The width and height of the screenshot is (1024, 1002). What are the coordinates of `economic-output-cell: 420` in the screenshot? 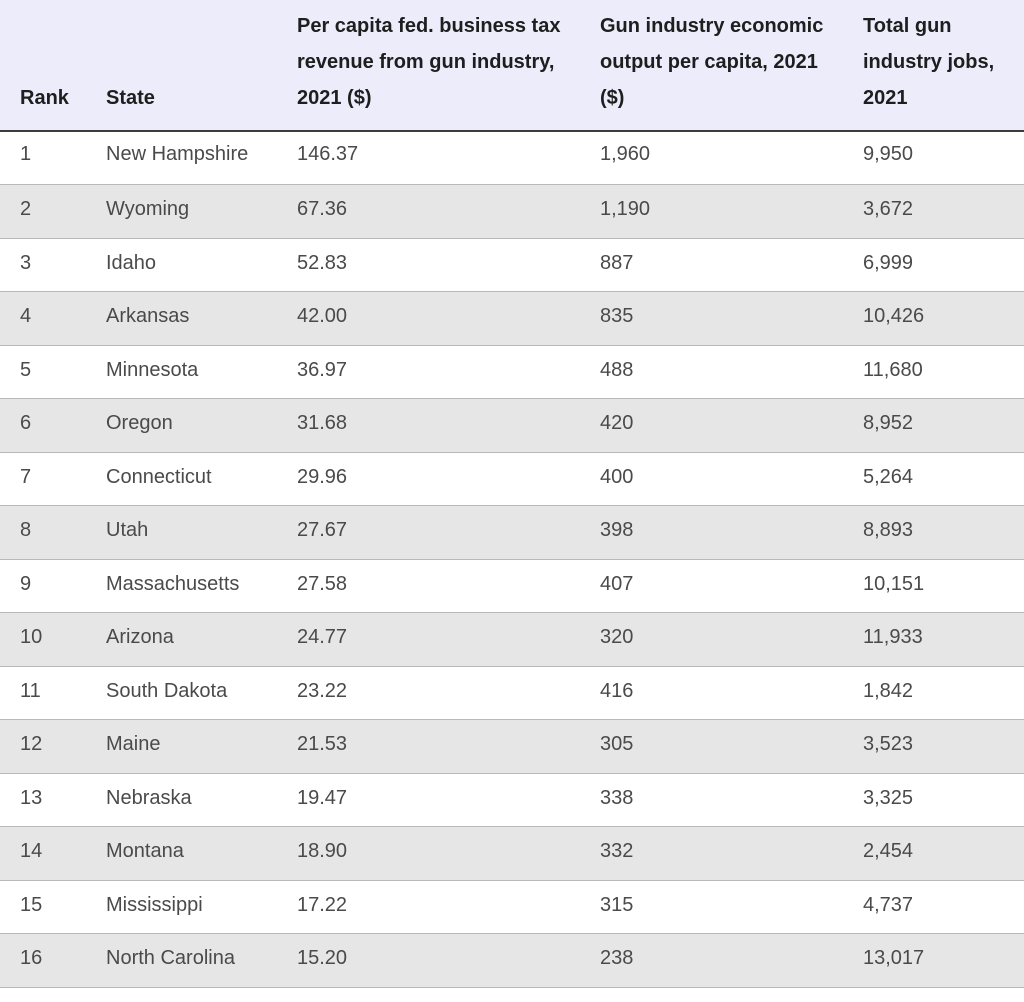 It's located at (711, 425).